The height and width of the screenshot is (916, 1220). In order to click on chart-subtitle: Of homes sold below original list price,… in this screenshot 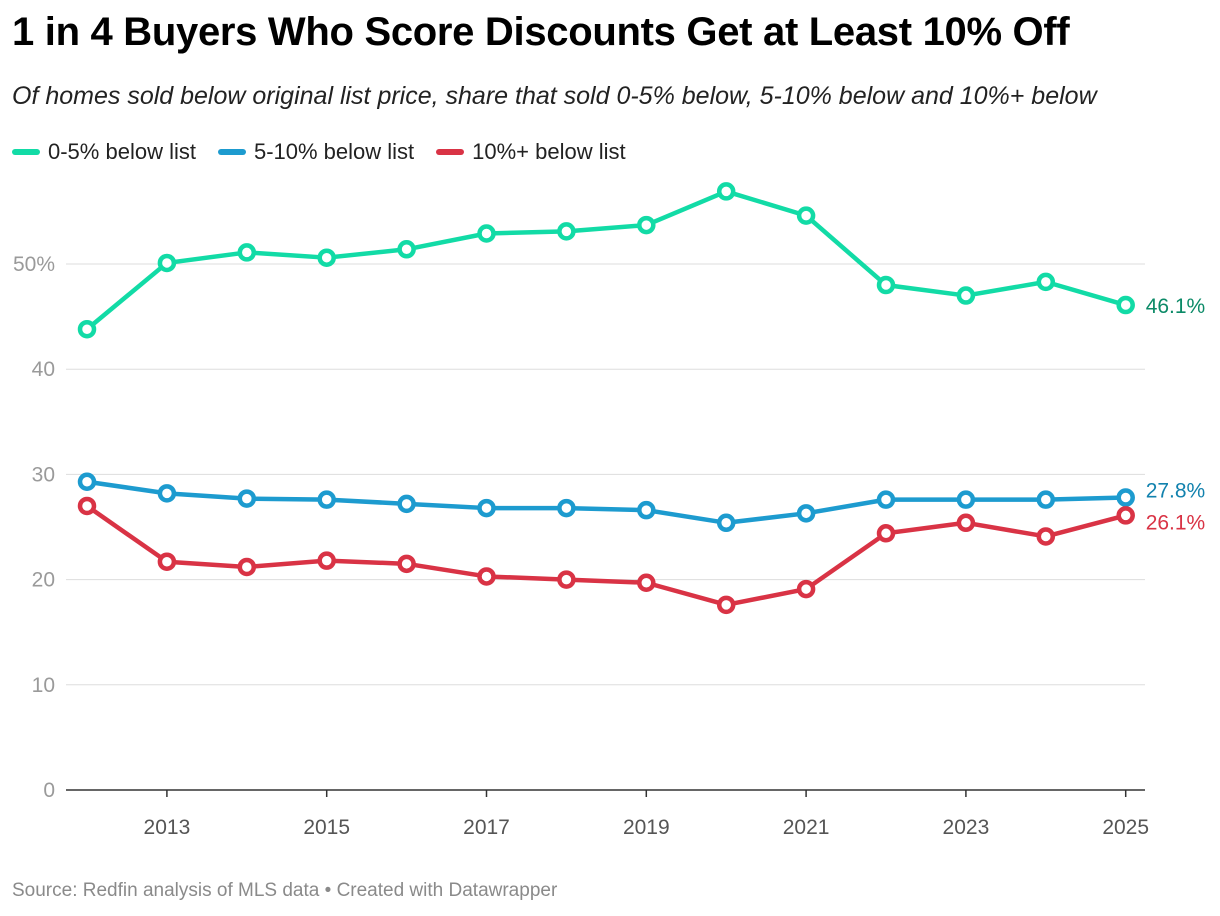, I will do `click(554, 96)`.